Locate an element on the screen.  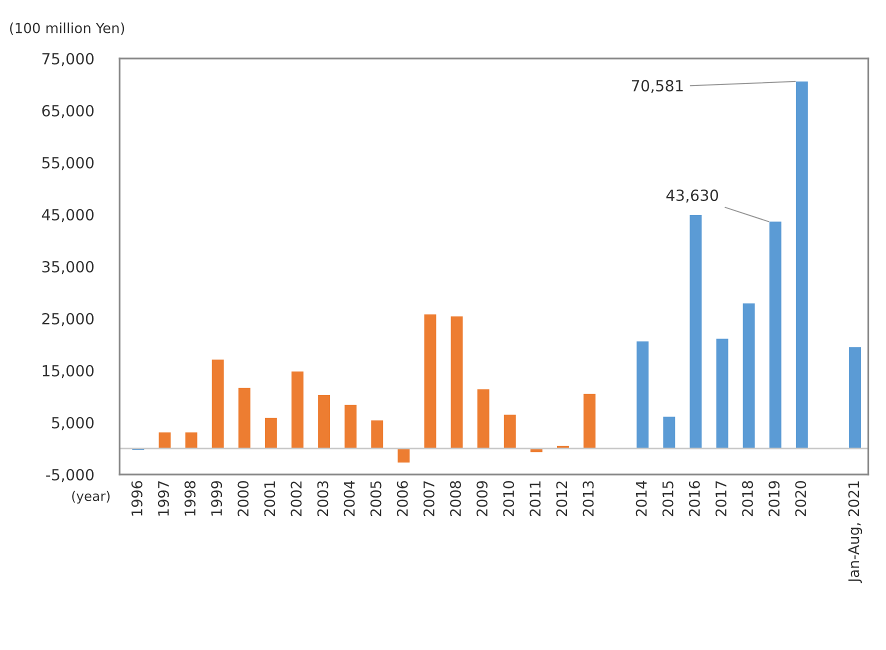
data-label: 70,581 is located at coordinates (657, 87).